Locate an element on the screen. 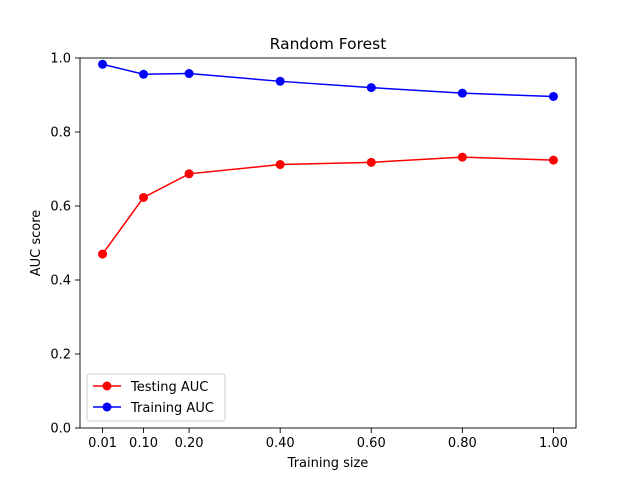  x-tick-label: 0.20 is located at coordinates (189, 443).